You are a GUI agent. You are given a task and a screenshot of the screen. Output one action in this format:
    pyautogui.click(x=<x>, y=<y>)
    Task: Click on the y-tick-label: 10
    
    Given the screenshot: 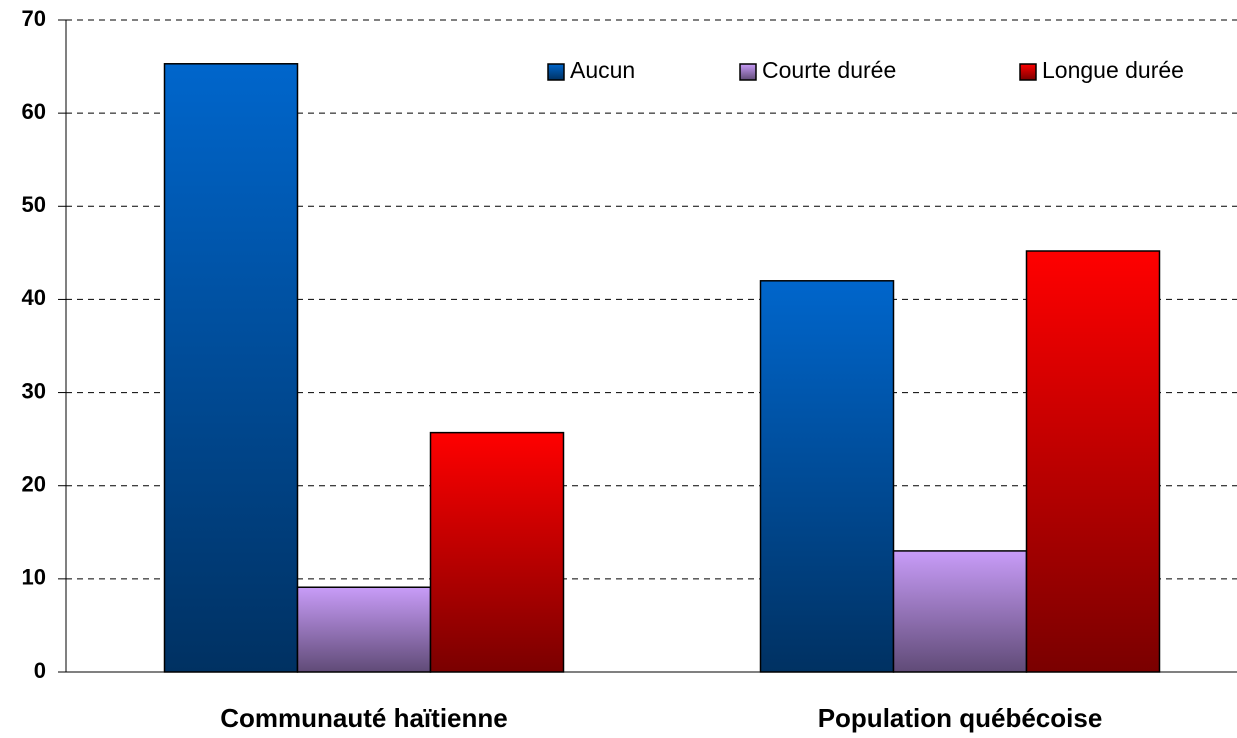 What is the action you would take?
    pyautogui.click(x=34, y=577)
    